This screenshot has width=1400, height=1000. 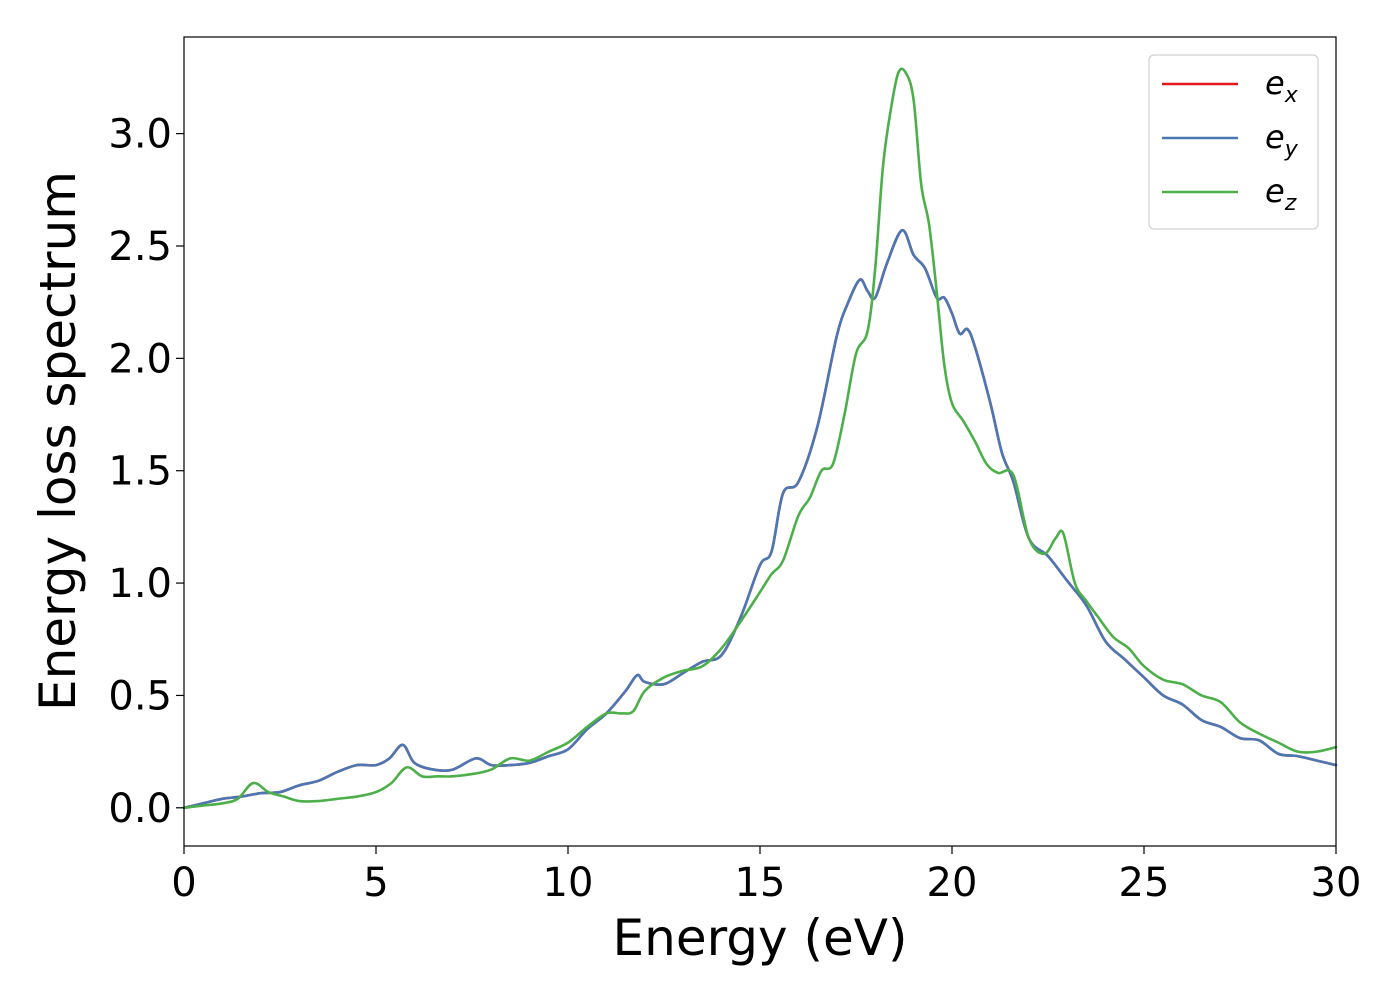 I want to click on y-tick-label: 0.5, so click(x=140, y=696).